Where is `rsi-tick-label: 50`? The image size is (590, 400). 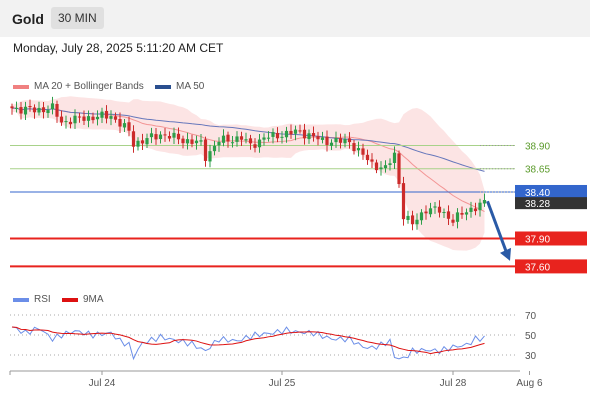 rsi-tick-label: 50 is located at coordinates (531, 336).